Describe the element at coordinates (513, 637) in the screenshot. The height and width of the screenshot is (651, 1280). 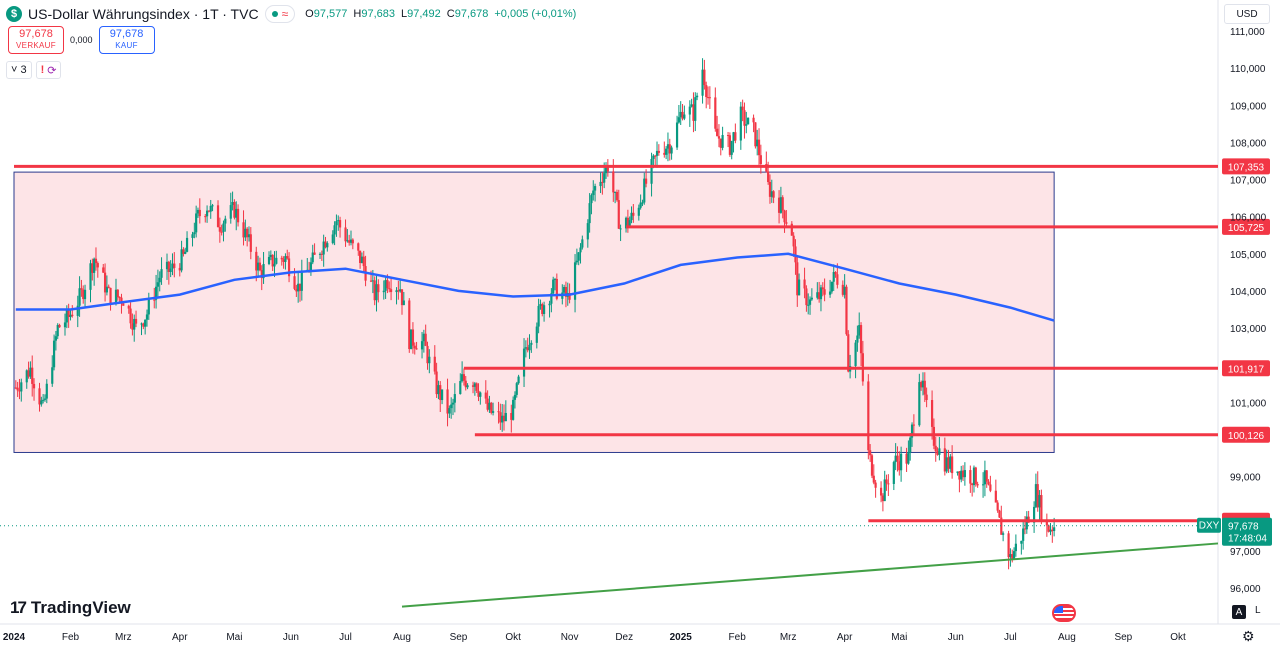
I see `x-tick-label: Okt` at that location.